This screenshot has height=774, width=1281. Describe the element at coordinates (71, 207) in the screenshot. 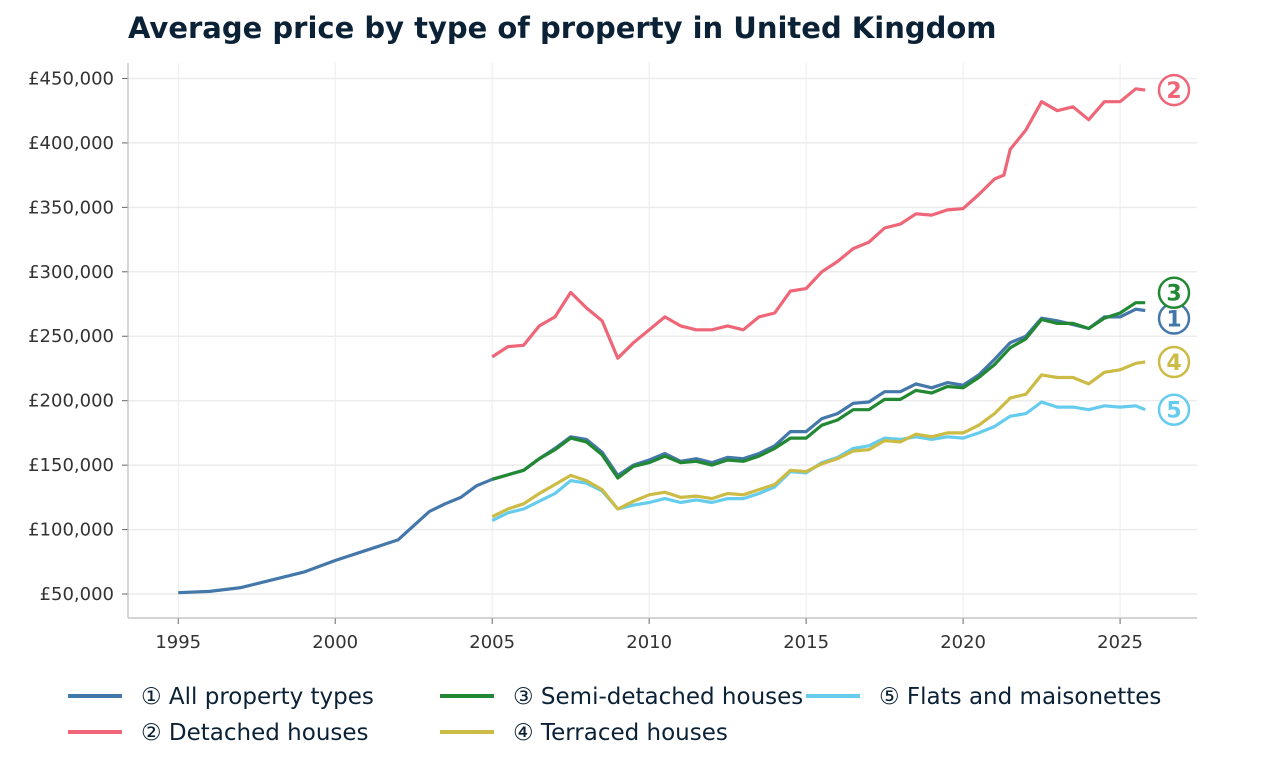

I see `y-tick-label: £350,000` at that location.